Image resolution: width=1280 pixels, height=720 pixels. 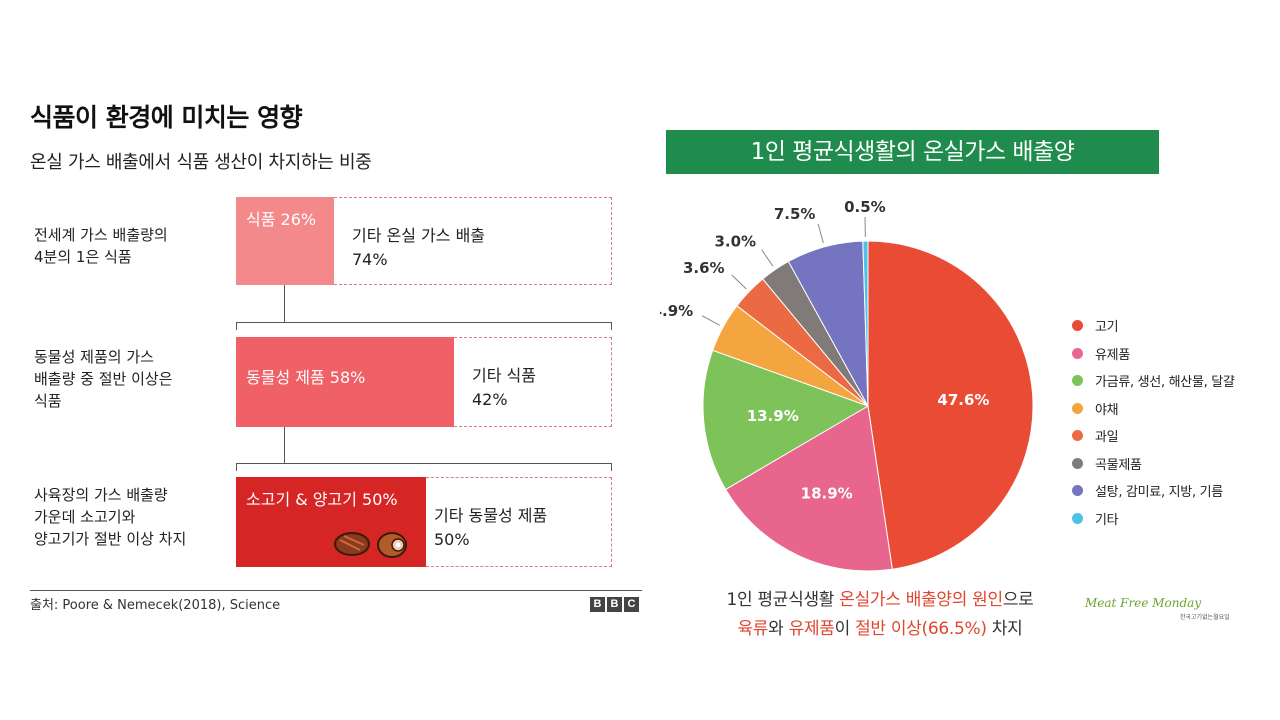 I want to click on slice-value-label: 4.9%, so click(x=676, y=311).